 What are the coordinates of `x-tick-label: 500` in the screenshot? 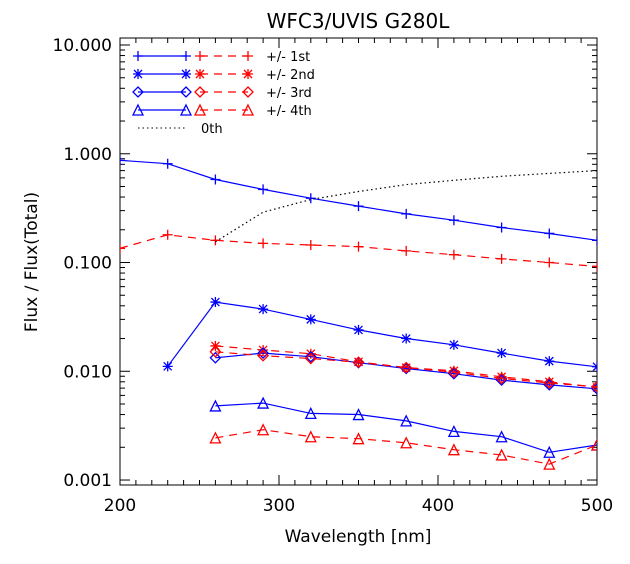 It's located at (597, 506).